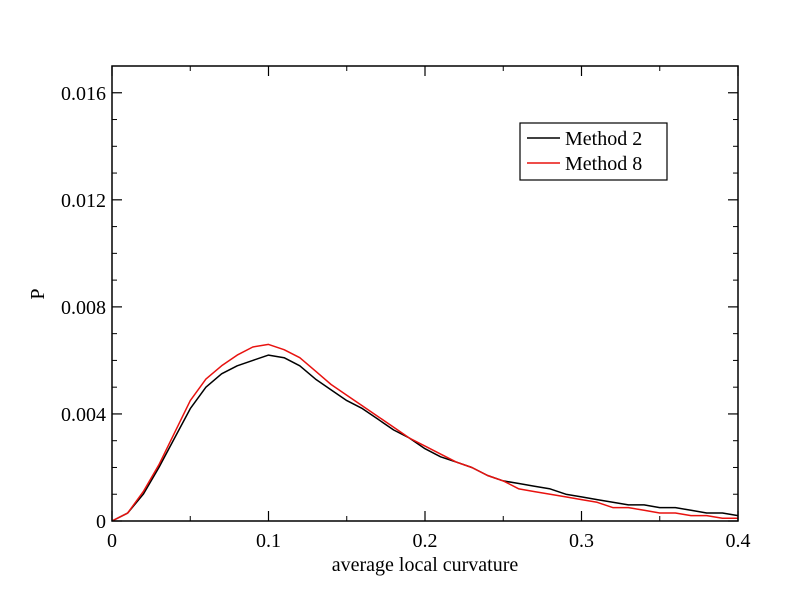 The height and width of the screenshot is (612, 792). What do you see at coordinates (83, 201) in the screenshot?
I see `y-tick-label: 0.012` at bounding box center [83, 201].